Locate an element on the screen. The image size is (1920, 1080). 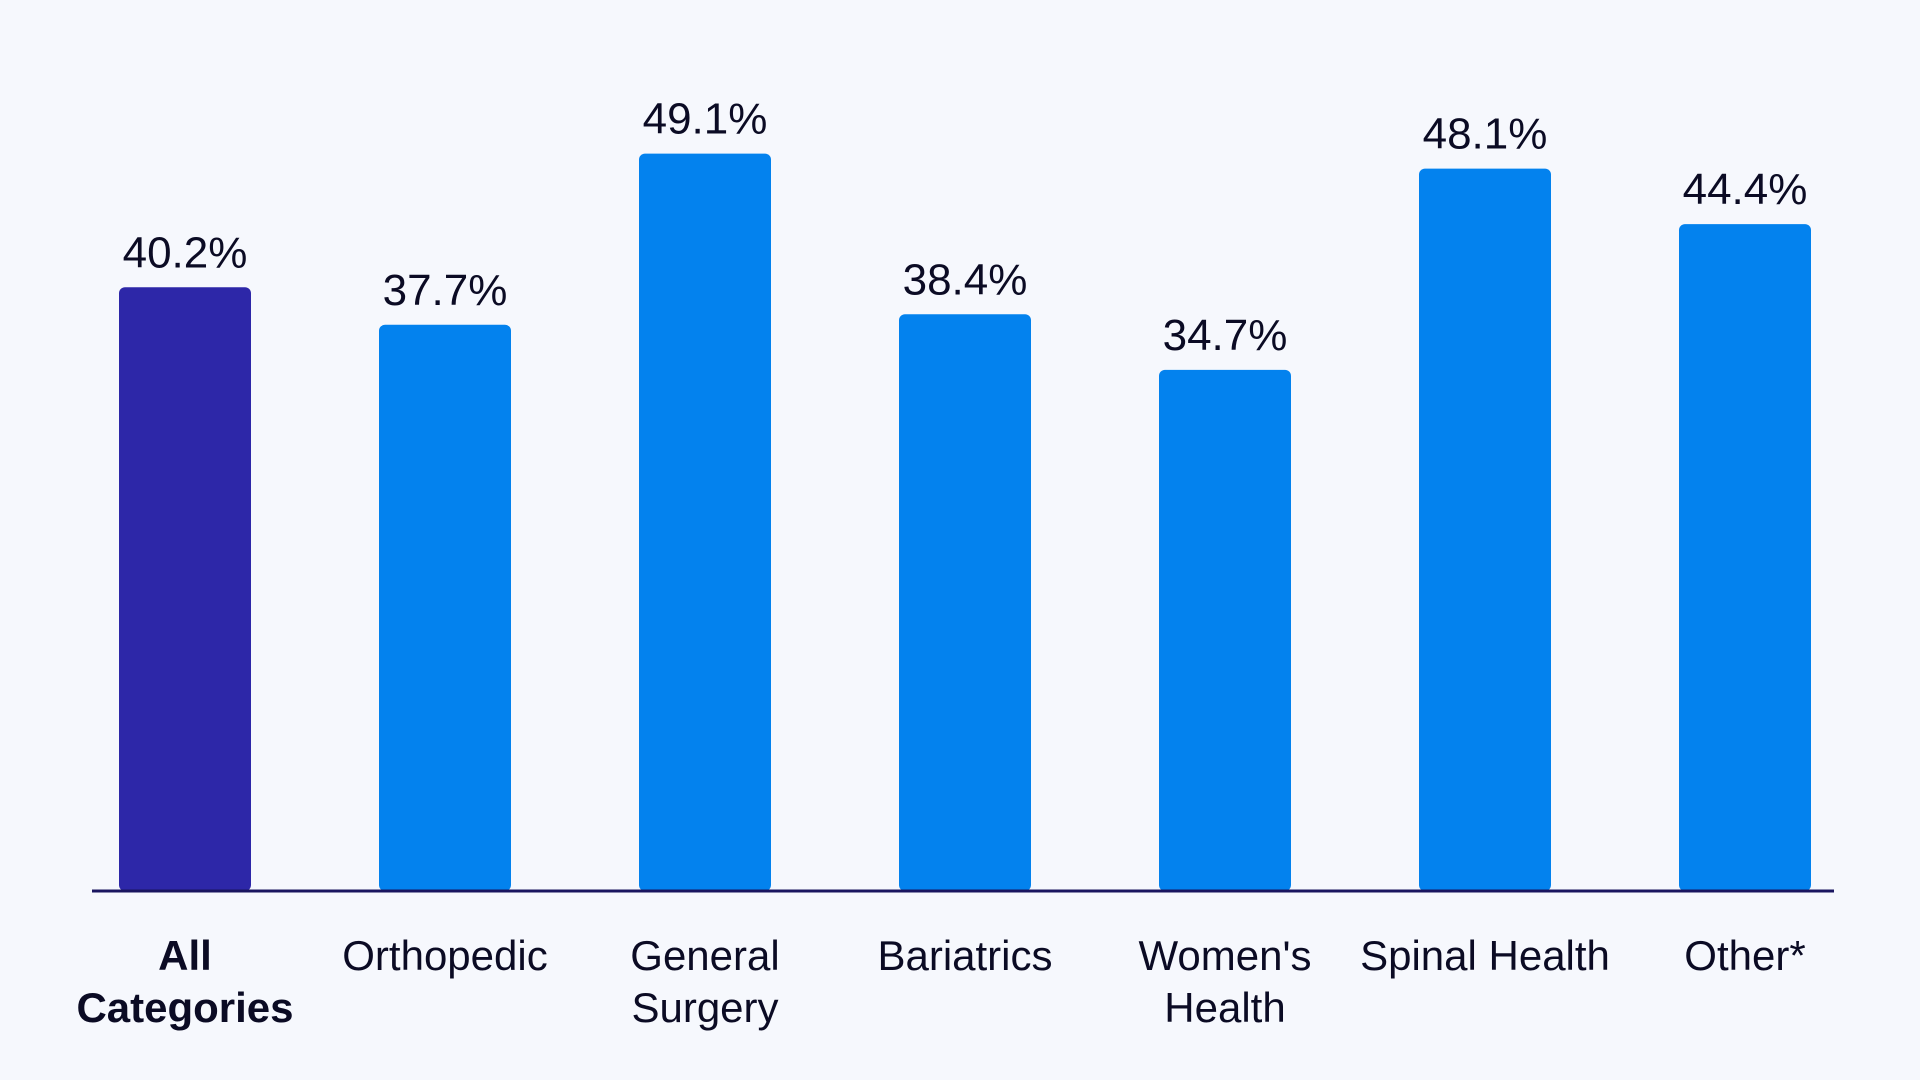
category-label-4: Women's Health is located at coordinates (1225, 981).